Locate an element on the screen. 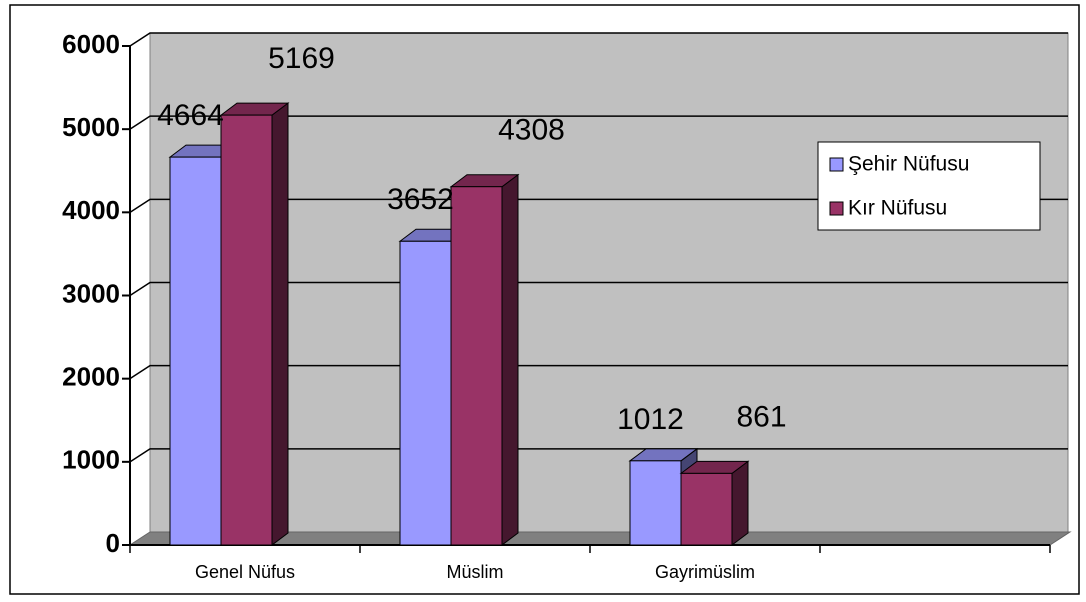 This screenshot has width=1086, height=602. y-tick-label: 0 is located at coordinates (113, 543).